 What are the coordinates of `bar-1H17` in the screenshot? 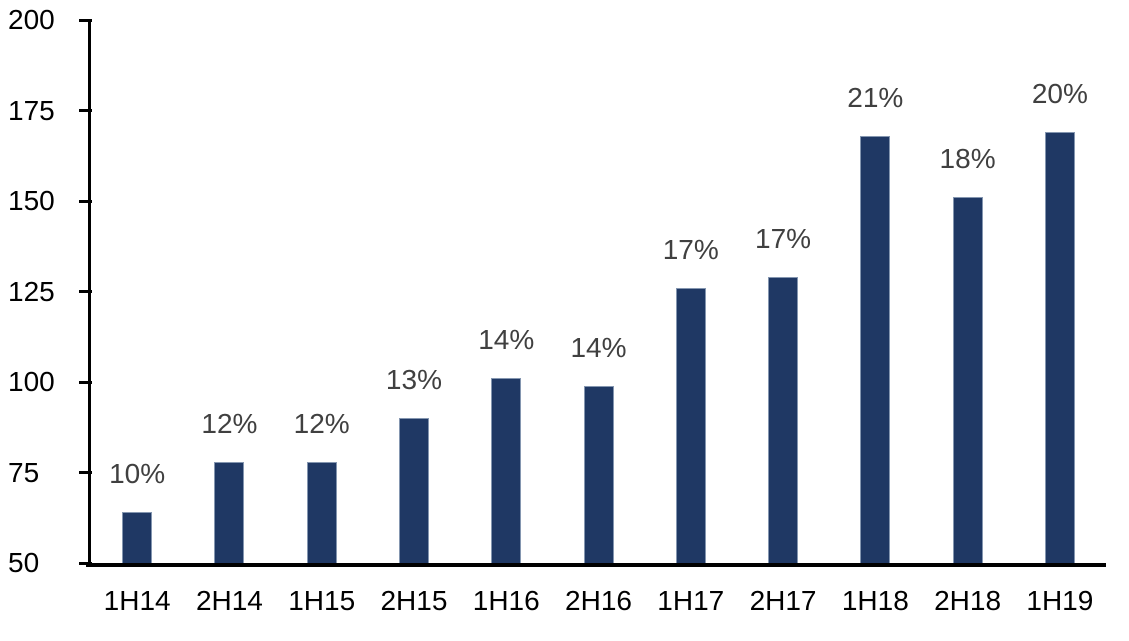 It's located at (690, 425).